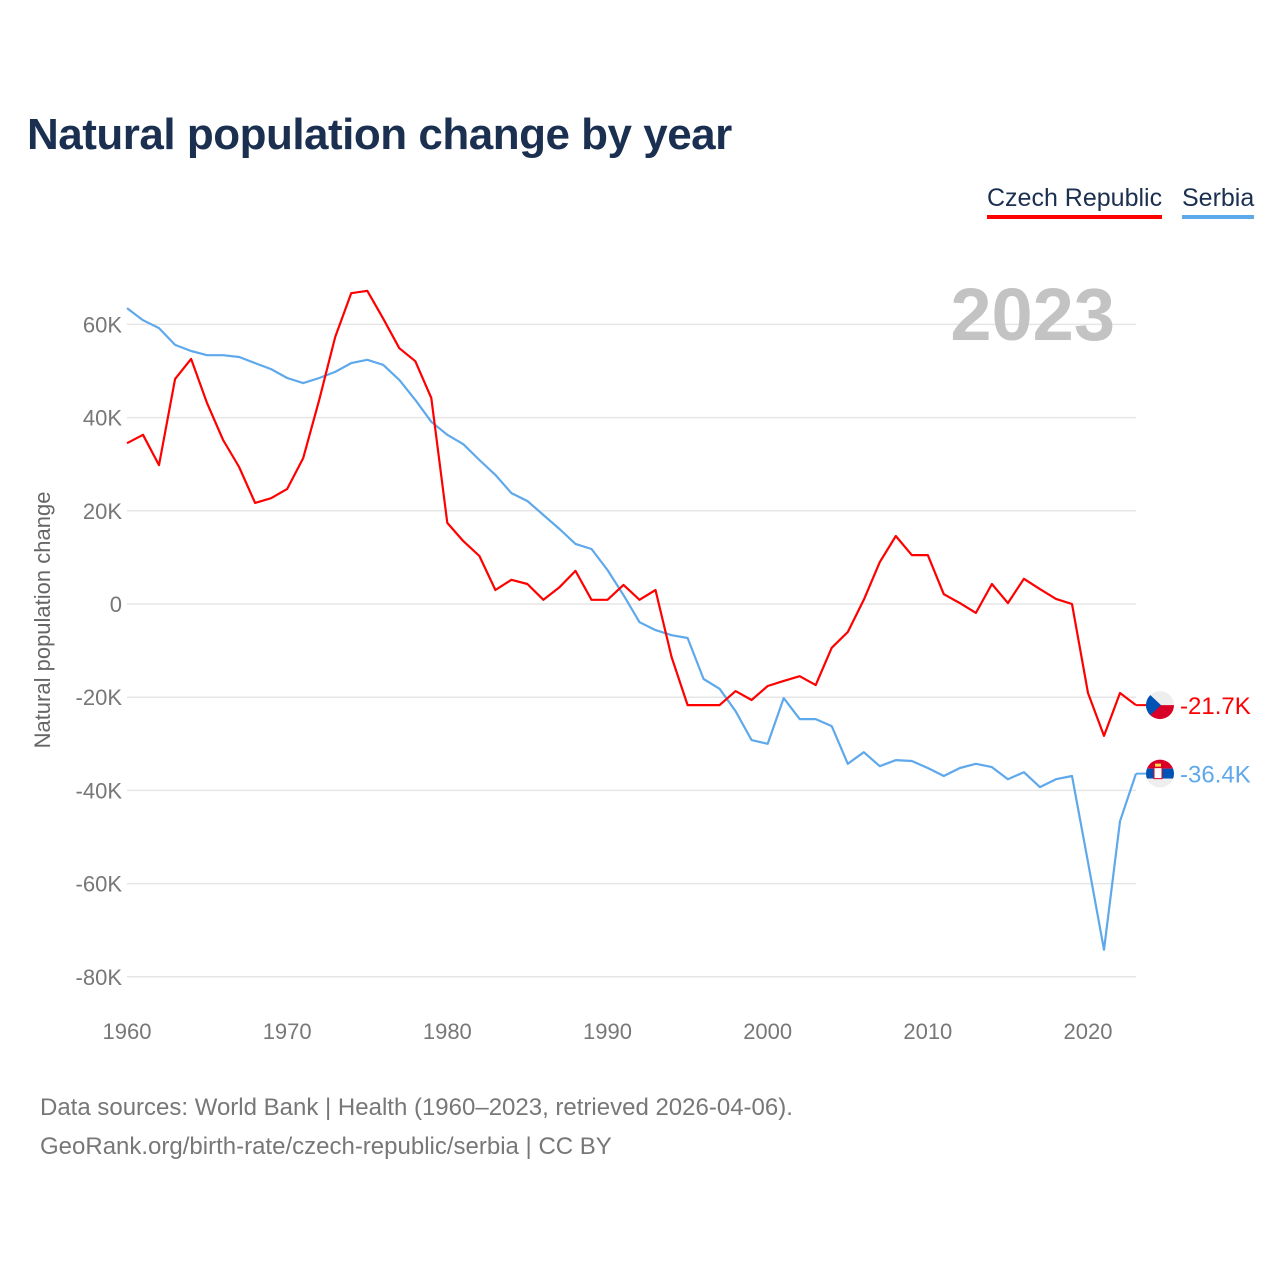 The width and height of the screenshot is (1280, 1280). What do you see at coordinates (99, 650) in the screenshot?
I see `y-axis-ticks: 60K 40K 20K 0 -20K -40K -60K -80K` at bounding box center [99, 650].